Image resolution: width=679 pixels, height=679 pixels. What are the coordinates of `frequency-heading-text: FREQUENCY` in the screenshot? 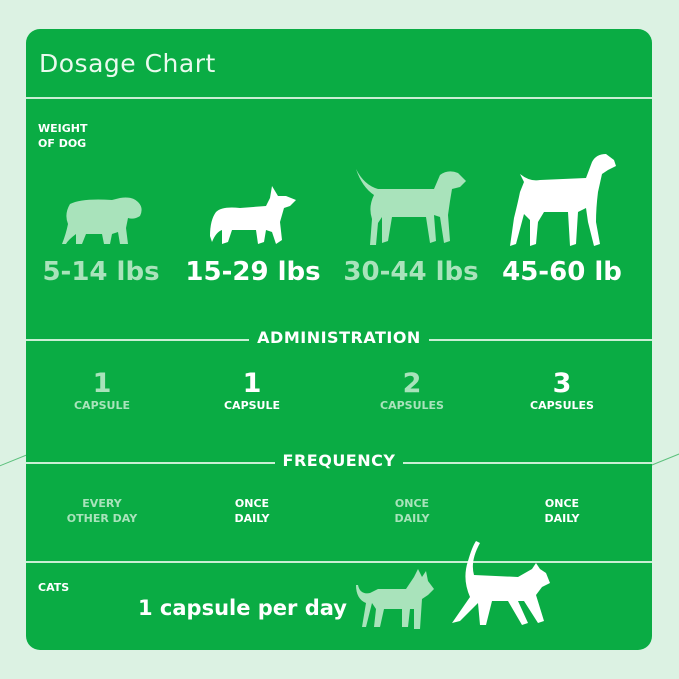 It's located at (339, 460).